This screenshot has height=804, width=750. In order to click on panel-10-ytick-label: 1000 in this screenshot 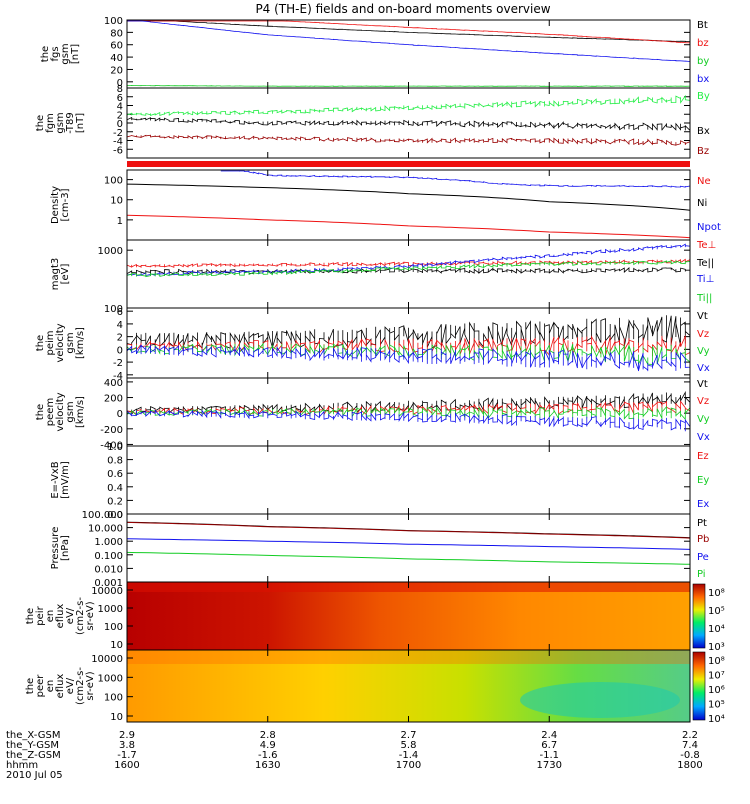, I will do `click(110, 678)`.